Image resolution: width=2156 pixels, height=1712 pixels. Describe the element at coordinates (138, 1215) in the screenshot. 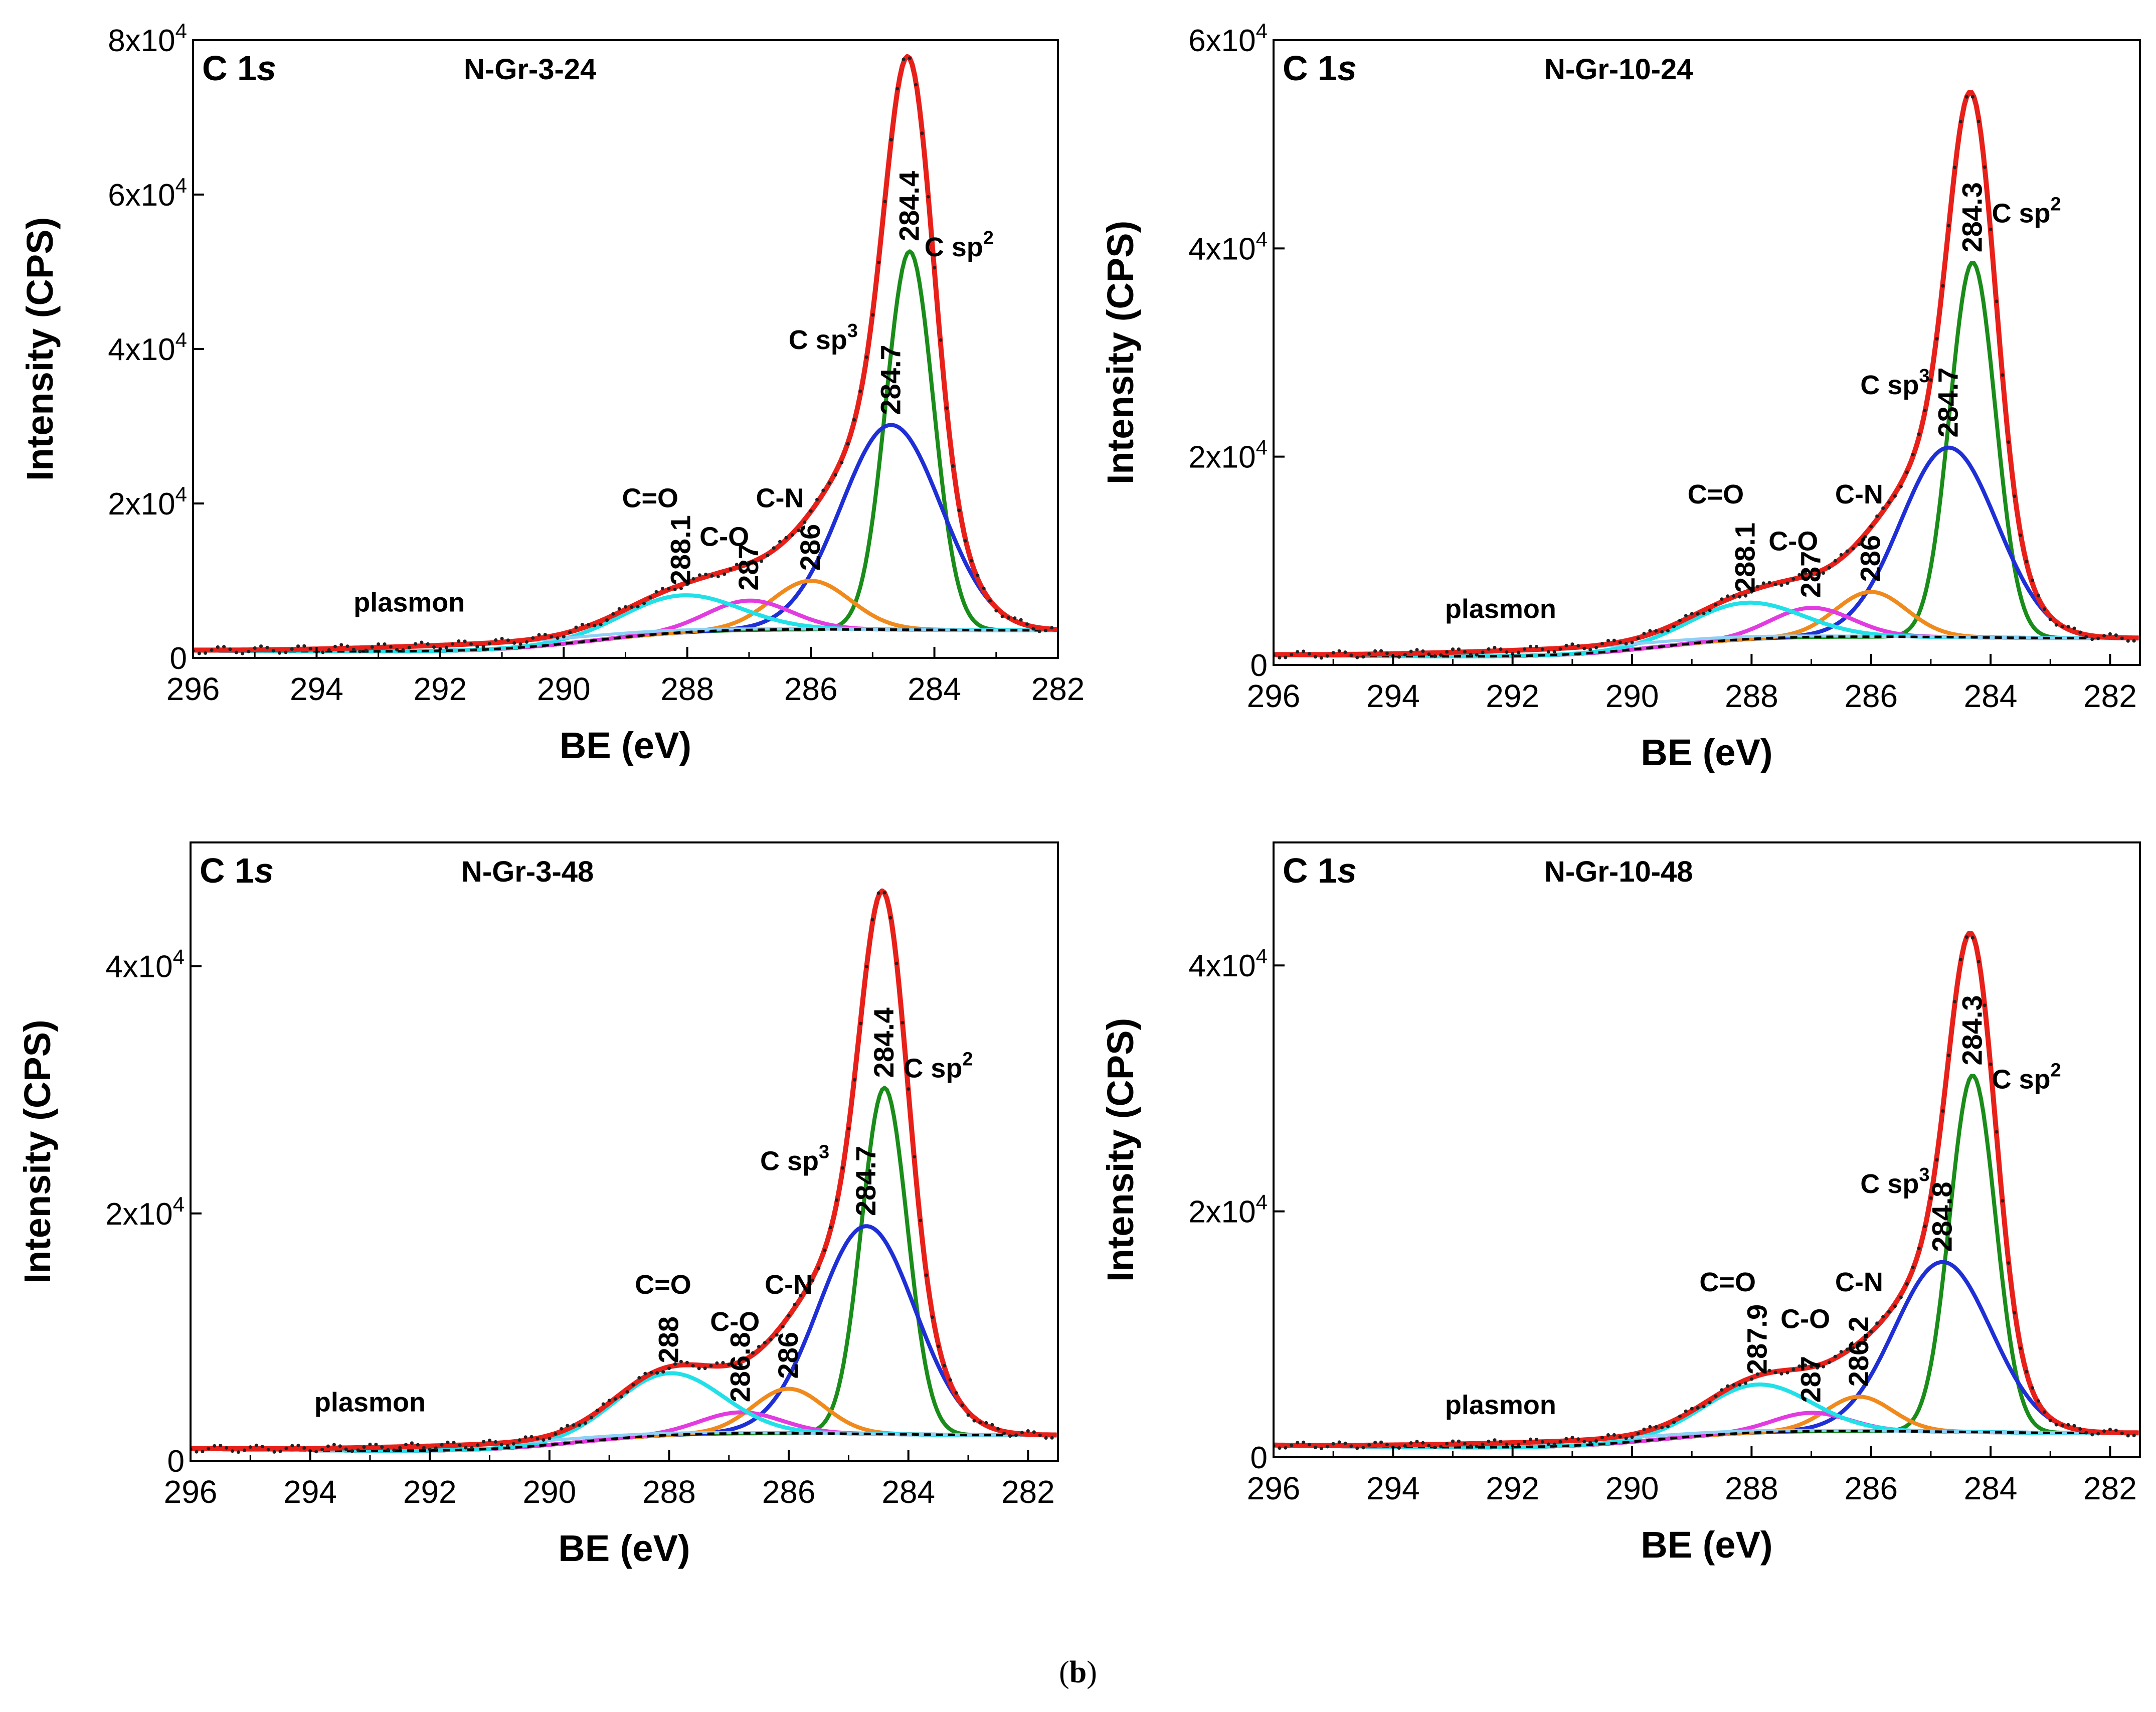

I see `y-tick-base: 2x10` at that location.